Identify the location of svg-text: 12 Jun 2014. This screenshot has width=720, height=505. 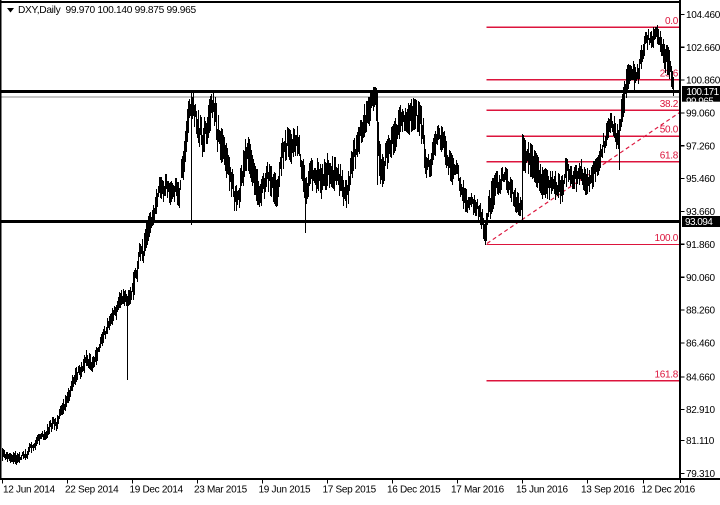
(29, 490).